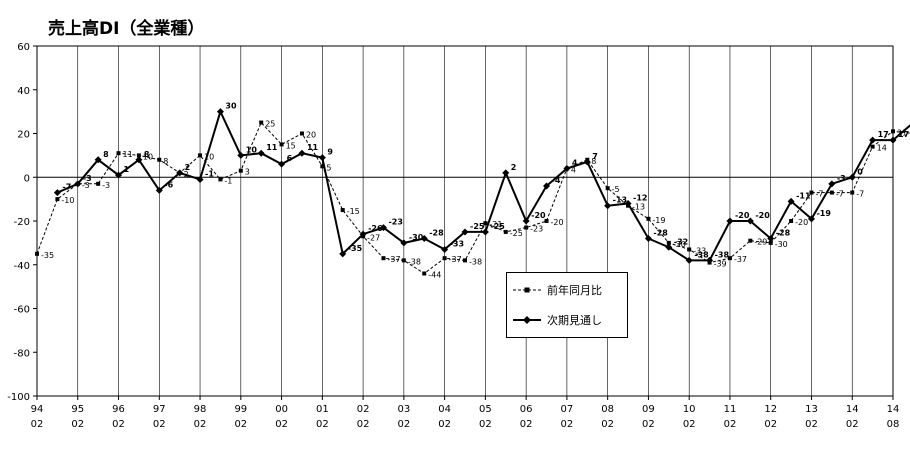  I want to click on data-label-yoy: -7, so click(819, 194).